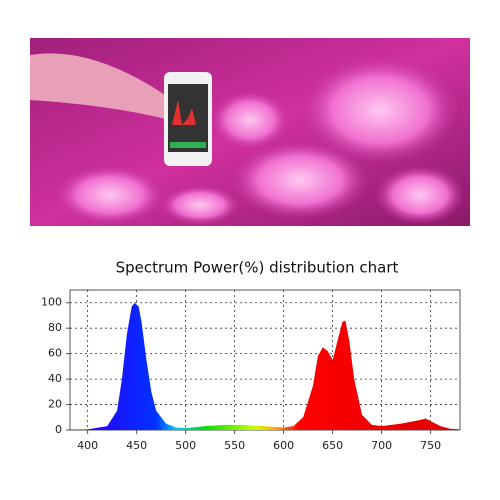  Describe the element at coordinates (87, 445) in the screenshot. I see `x-tick-label: 400` at that location.